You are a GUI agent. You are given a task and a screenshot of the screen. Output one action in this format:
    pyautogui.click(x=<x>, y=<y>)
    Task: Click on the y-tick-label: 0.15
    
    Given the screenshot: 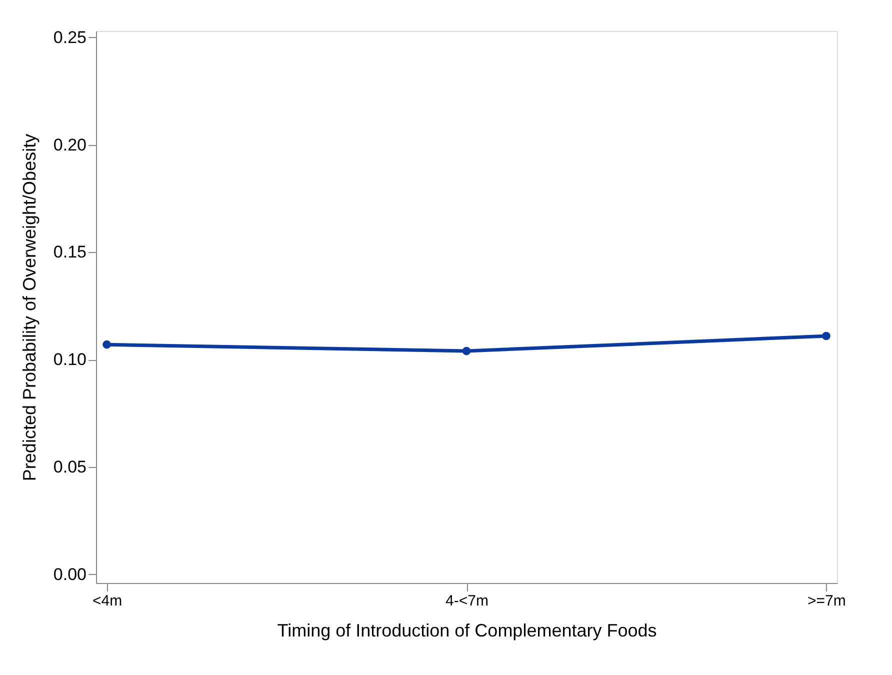 What is the action you would take?
    pyautogui.click(x=69, y=252)
    